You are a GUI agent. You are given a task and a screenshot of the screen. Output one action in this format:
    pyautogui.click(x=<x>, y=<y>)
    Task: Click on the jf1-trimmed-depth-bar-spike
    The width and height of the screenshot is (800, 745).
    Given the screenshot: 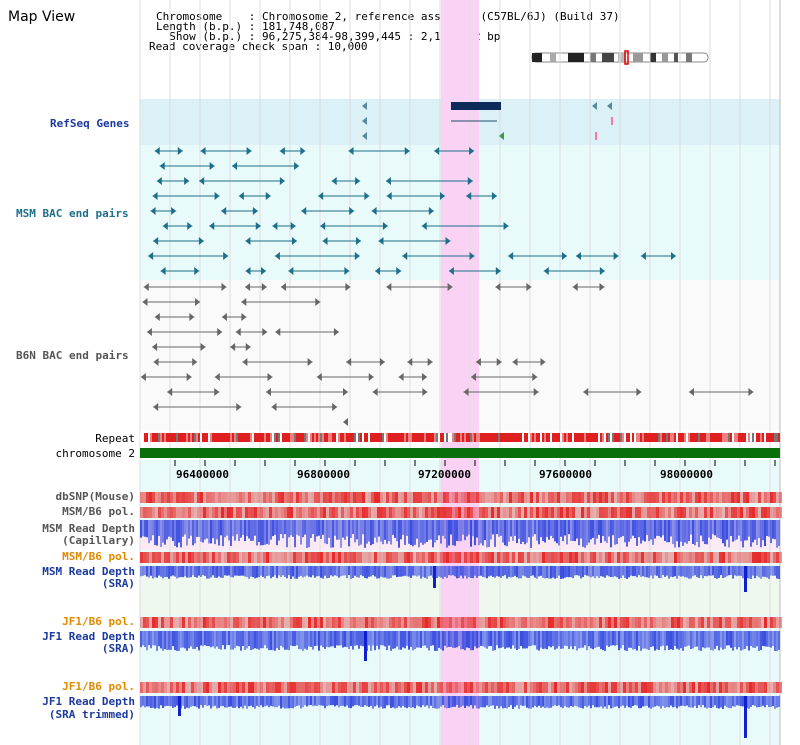 What is the action you would take?
    pyautogui.click(x=179, y=706)
    